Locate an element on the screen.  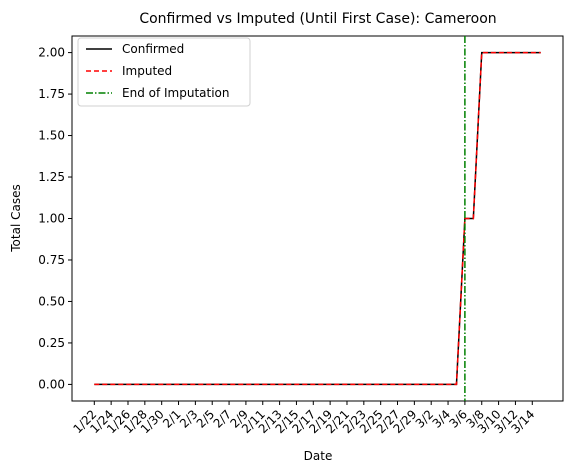
legend-box is located at coordinates (164, 72).